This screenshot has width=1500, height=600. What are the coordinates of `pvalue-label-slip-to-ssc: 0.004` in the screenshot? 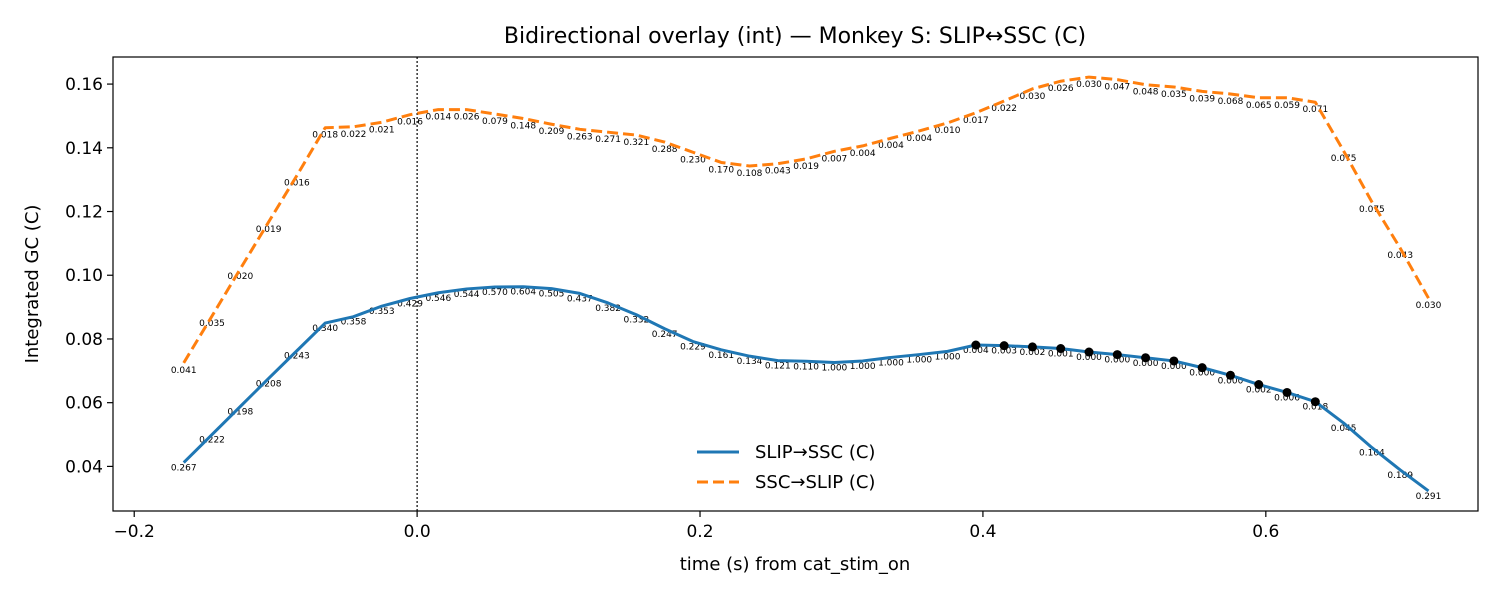 It's located at (976, 351).